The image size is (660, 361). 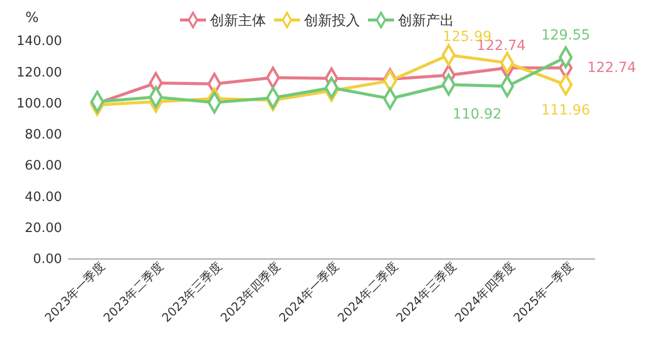 What do you see at coordinates (39, 42) in the screenshot?
I see `y-tick-label: 140.00` at bounding box center [39, 42].